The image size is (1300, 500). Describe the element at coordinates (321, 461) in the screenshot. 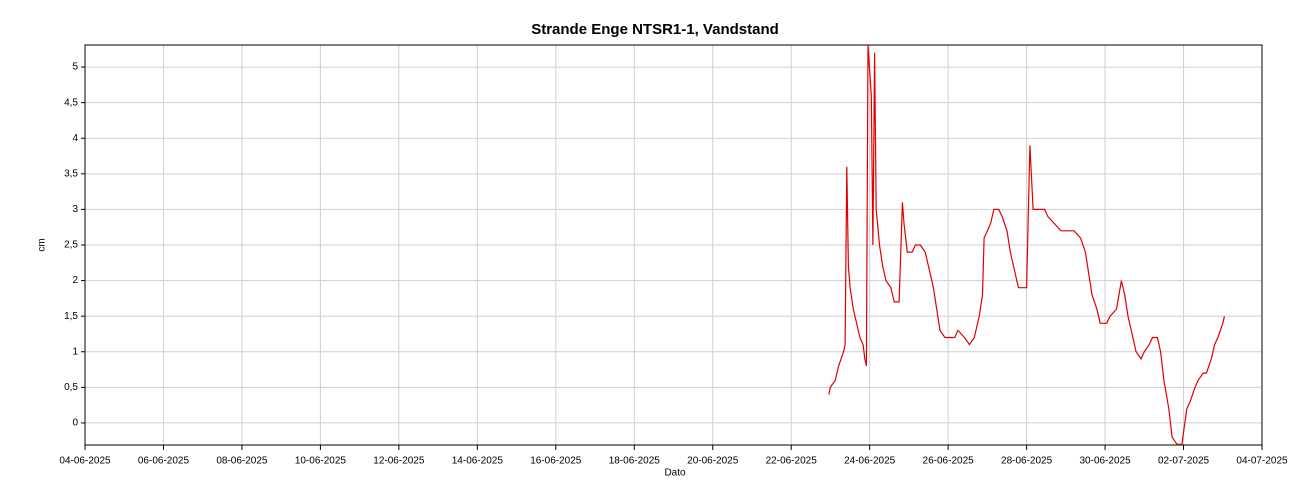

I see `x-tick-label: 10-06-2025` at that location.